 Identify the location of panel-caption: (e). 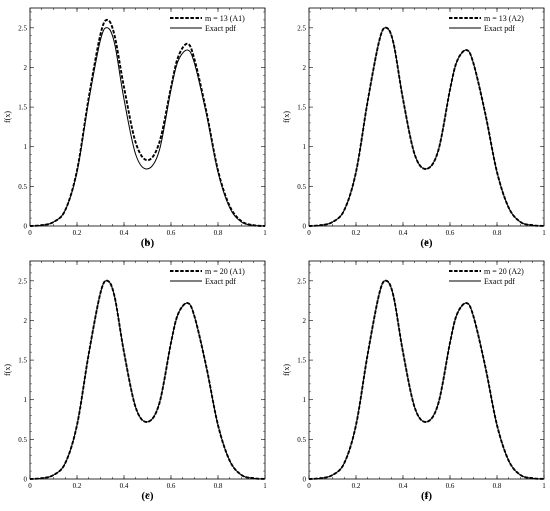
(426, 243).